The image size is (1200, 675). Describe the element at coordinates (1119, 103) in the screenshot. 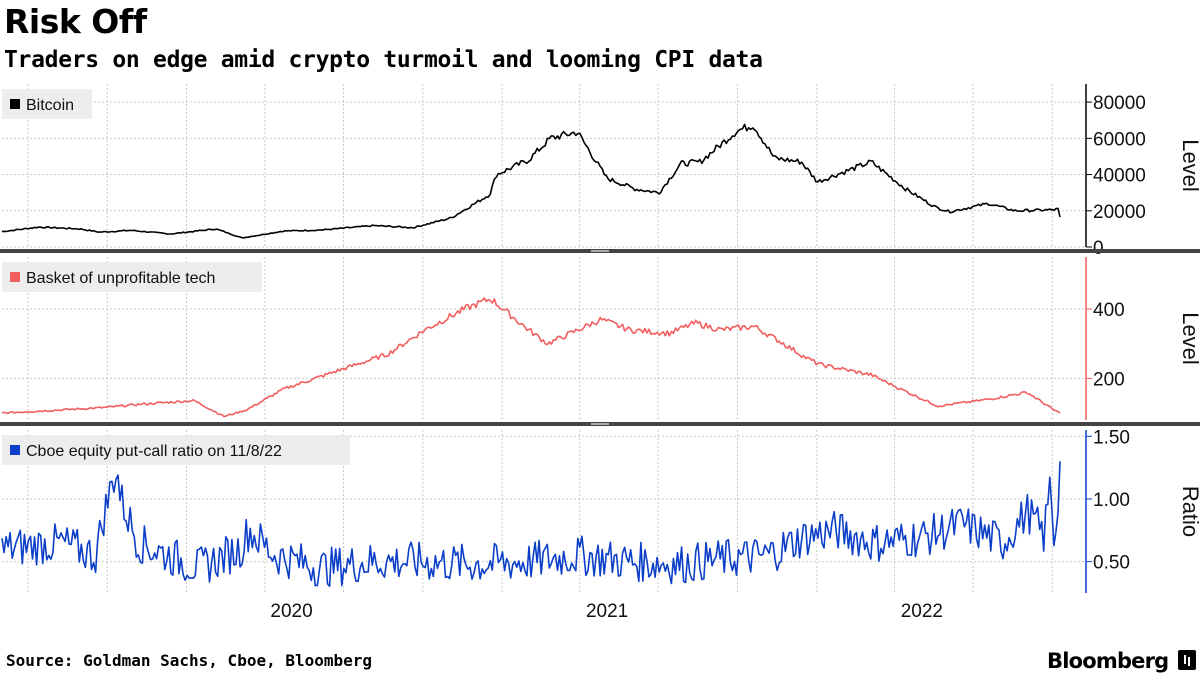

I see `y-tick-label: 80000` at that location.